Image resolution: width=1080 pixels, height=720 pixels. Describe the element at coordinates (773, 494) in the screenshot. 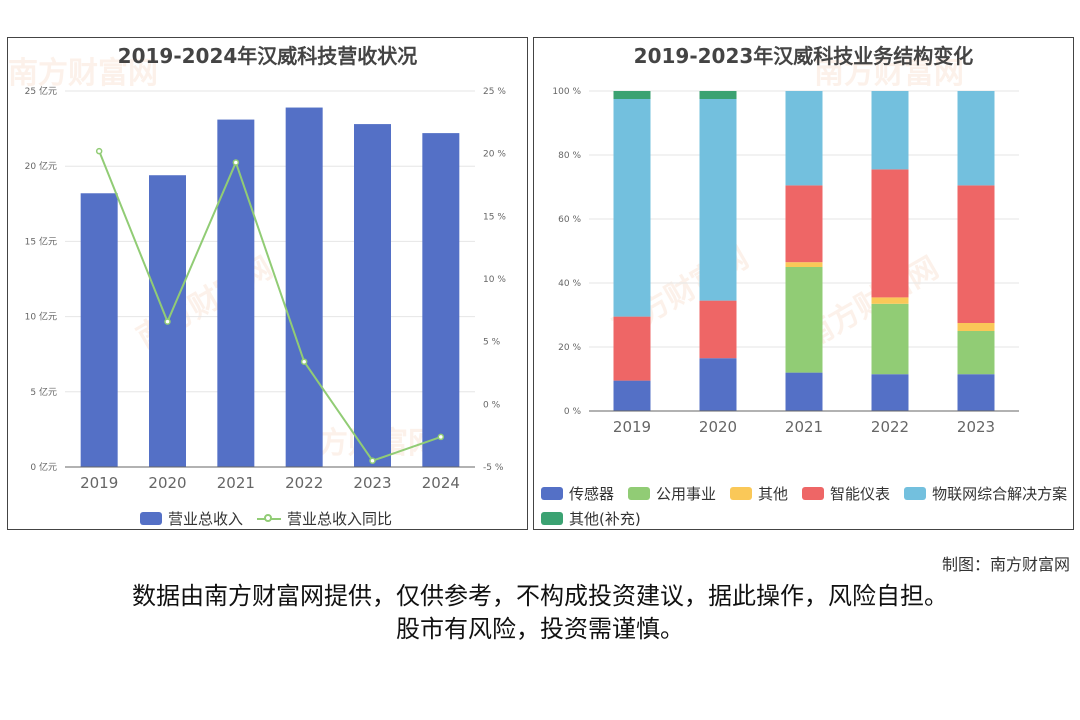

I see `legend-label: 其他` at that location.